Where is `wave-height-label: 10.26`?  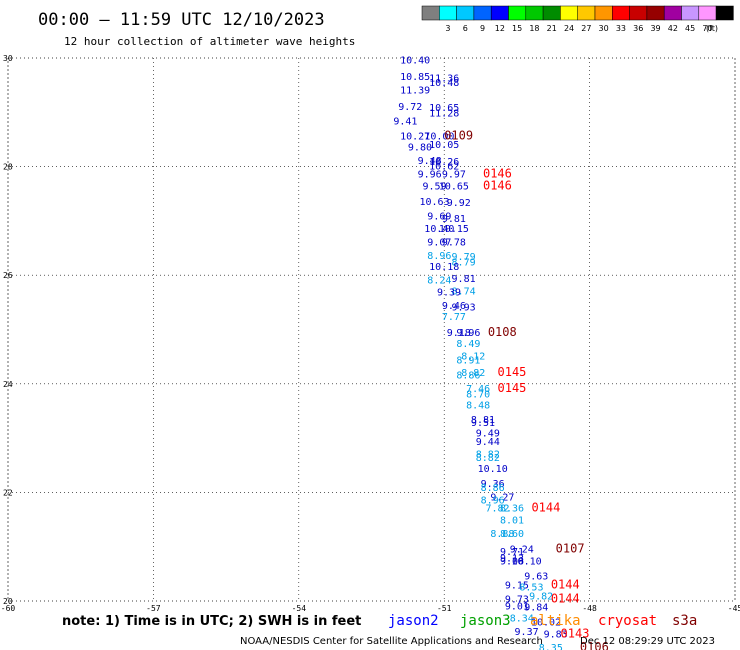
wave-height-label: 10.26 is located at coordinates (444, 162).